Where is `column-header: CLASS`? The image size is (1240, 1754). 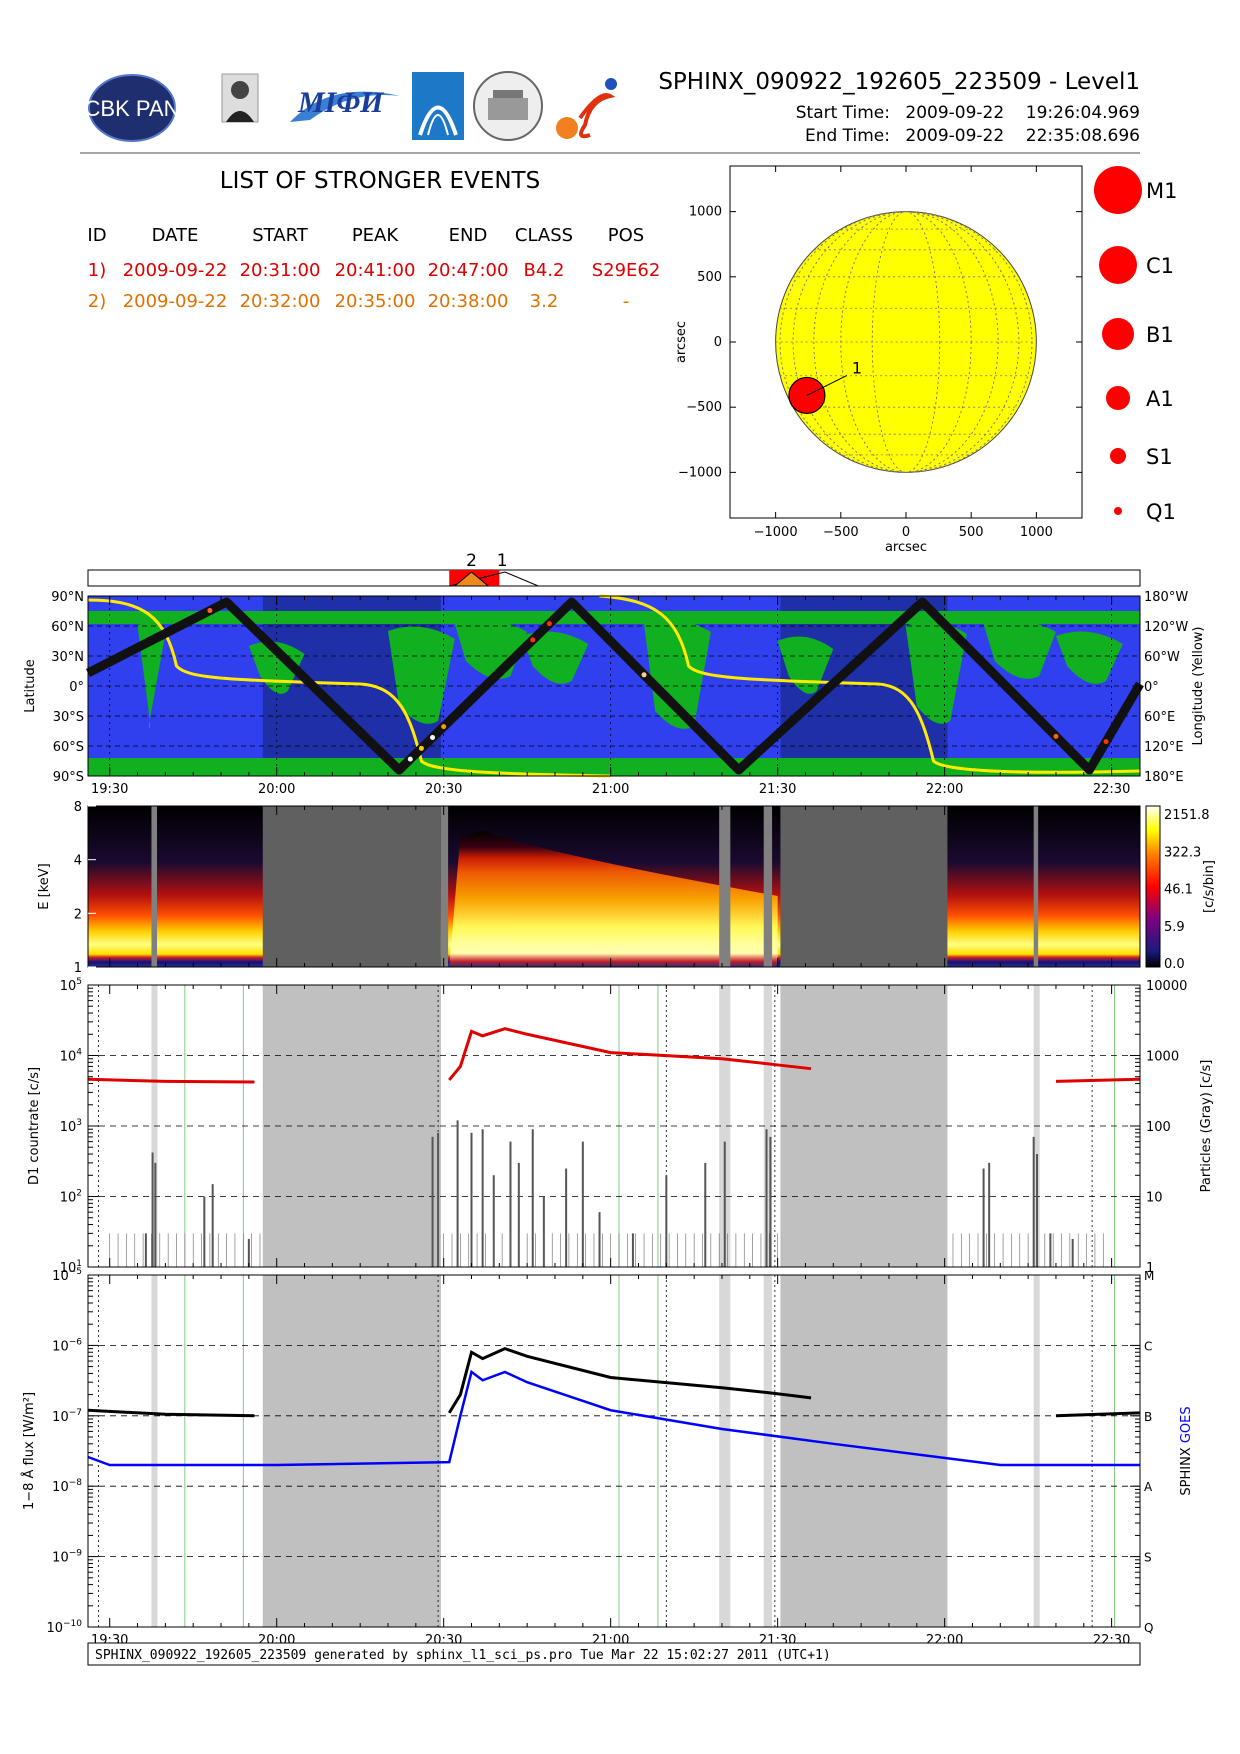 column-header: CLASS is located at coordinates (544, 235).